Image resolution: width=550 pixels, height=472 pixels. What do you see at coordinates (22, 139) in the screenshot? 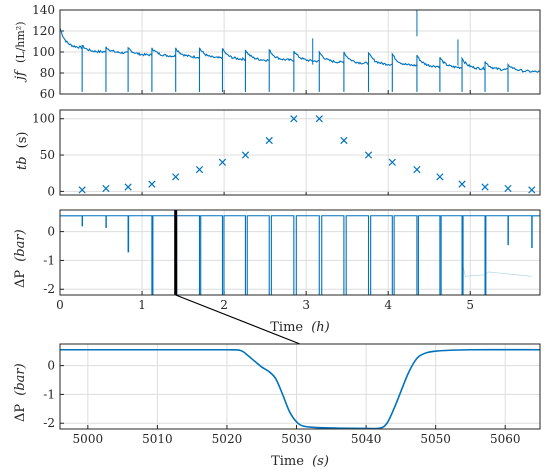
I see `tb-ylabel-unit: (s)` at bounding box center [22, 139].